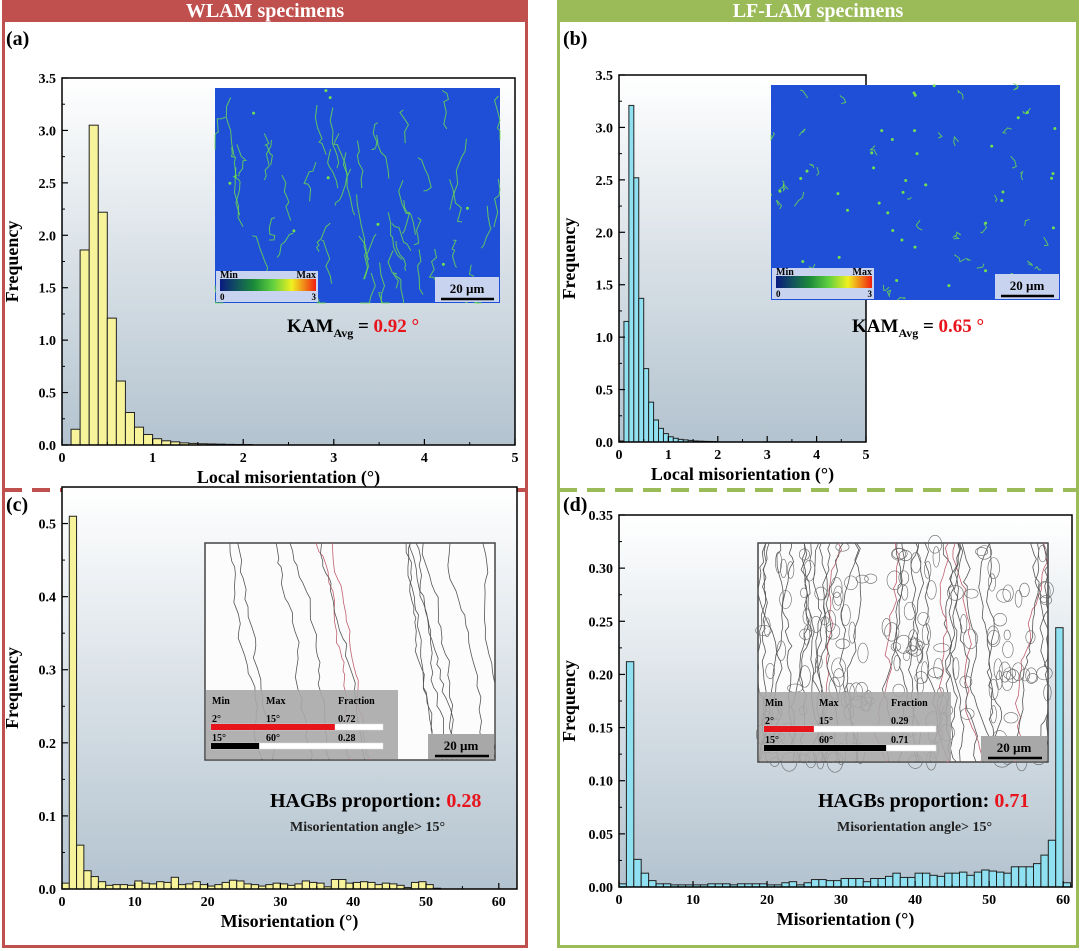 This screenshot has height=951, width=1080. I want to click on y-tick-label: 0.2, so click(48, 744).